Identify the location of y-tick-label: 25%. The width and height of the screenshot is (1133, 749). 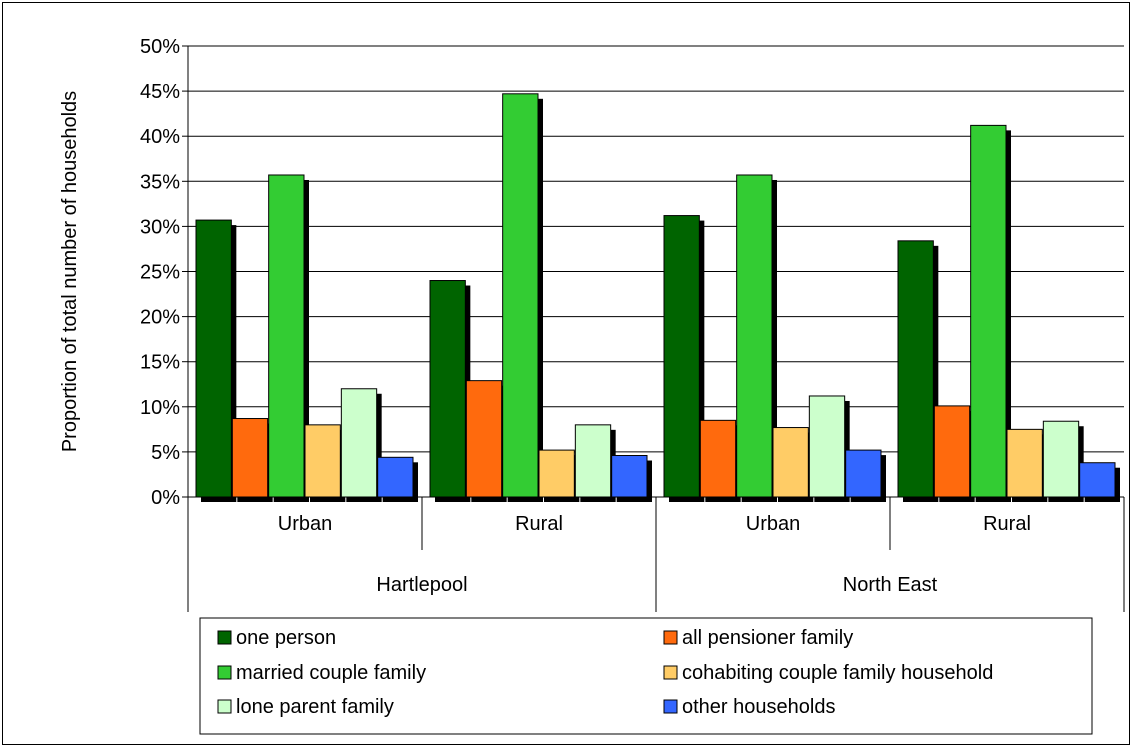
(160, 273).